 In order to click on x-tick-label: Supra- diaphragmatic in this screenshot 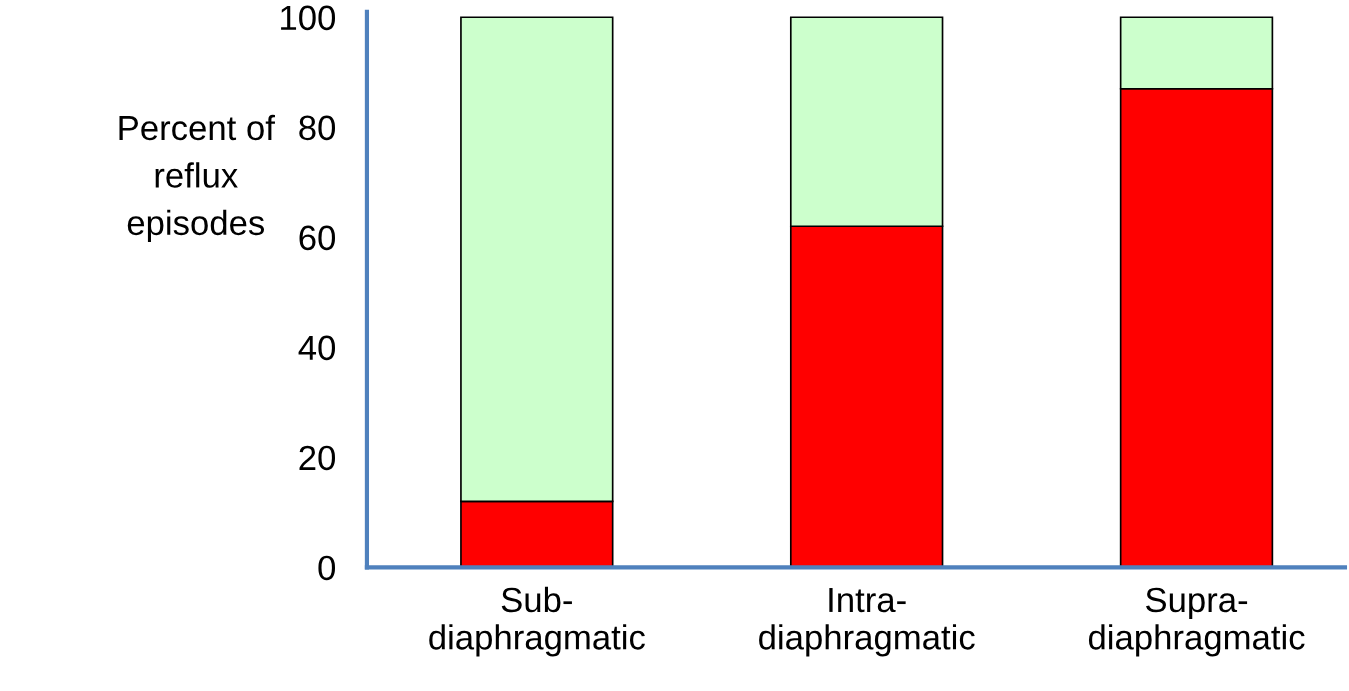, I will do `click(1196, 622)`.